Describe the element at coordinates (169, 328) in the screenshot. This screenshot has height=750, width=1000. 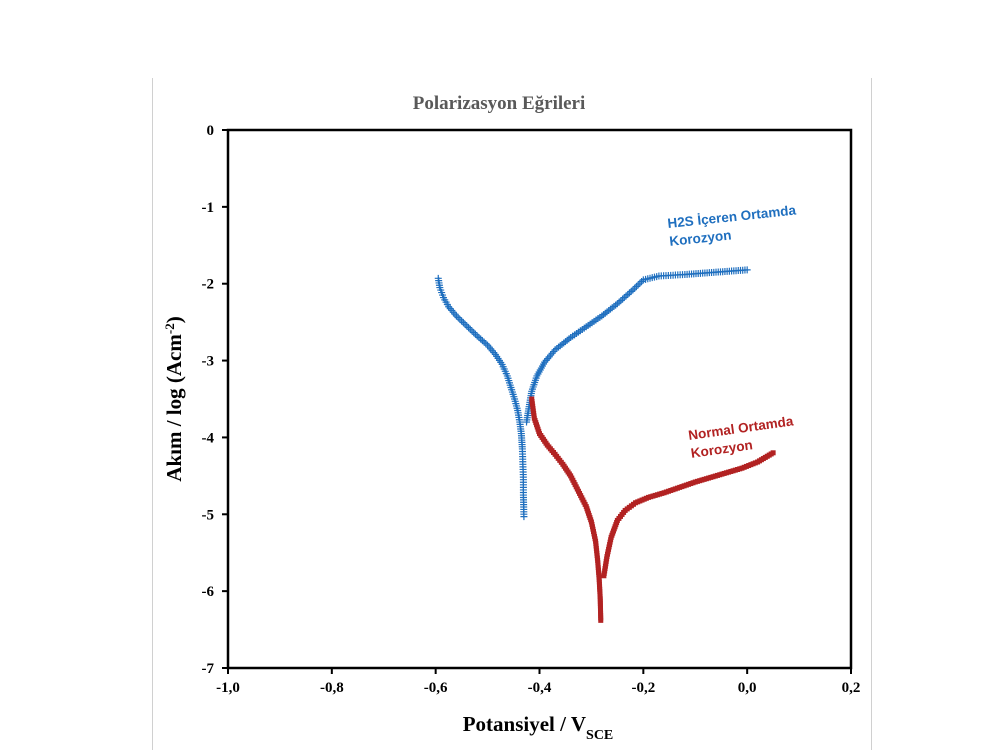
I see `y-axis-label-sup: -2` at that location.